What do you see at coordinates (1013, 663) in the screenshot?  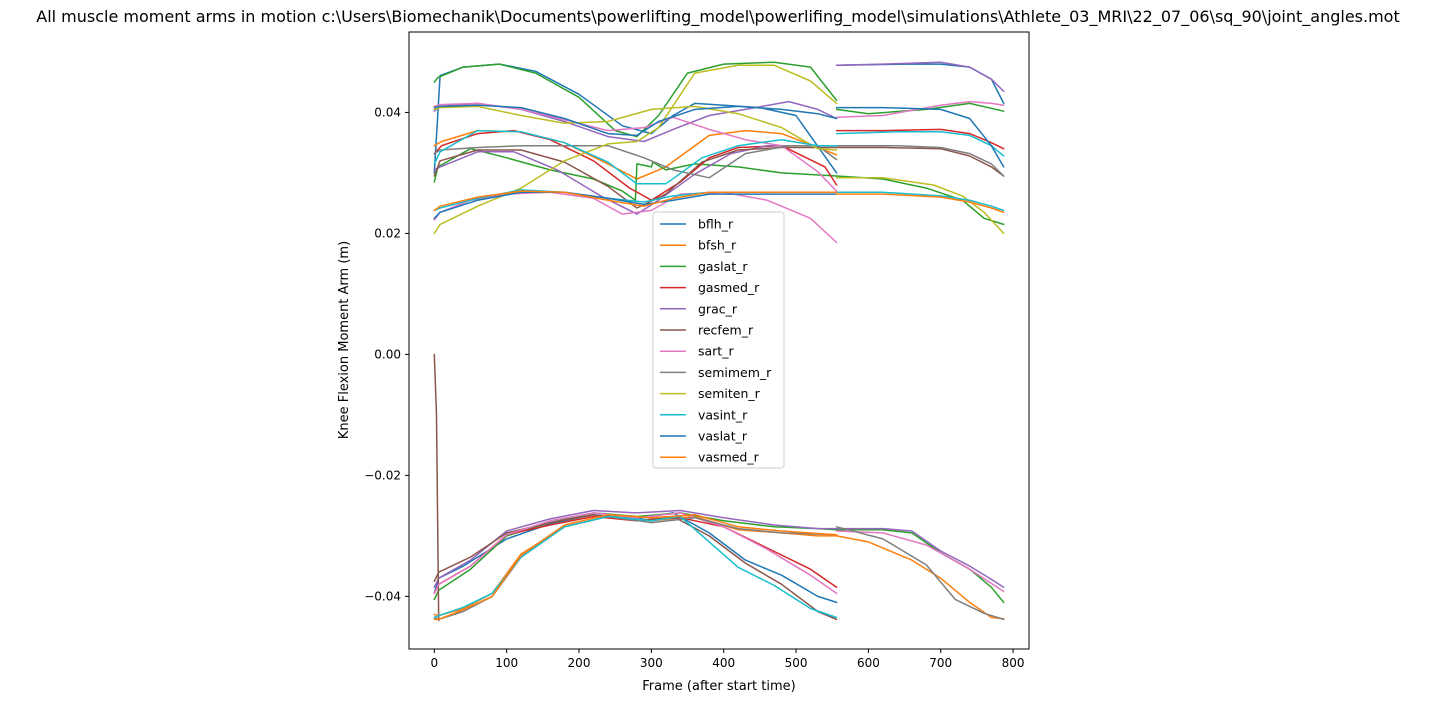 I see `x-tick-label: 800` at bounding box center [1013, 663].